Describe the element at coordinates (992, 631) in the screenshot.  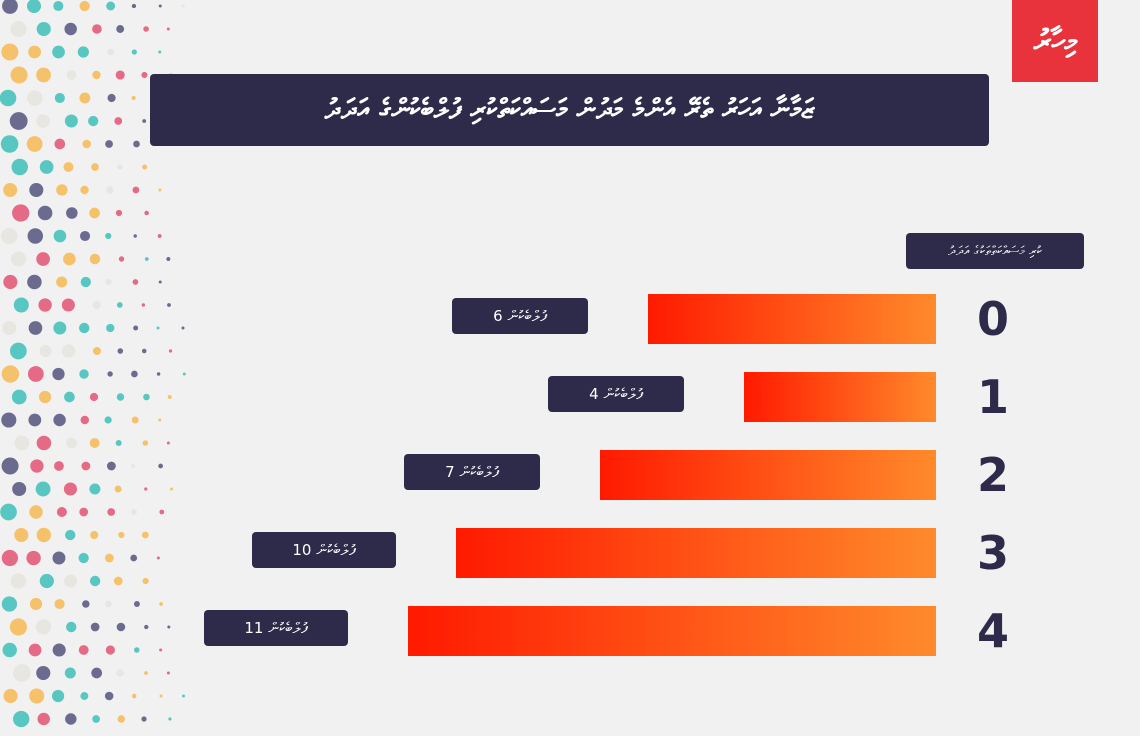
I see `category-label-4: 4` at that location.